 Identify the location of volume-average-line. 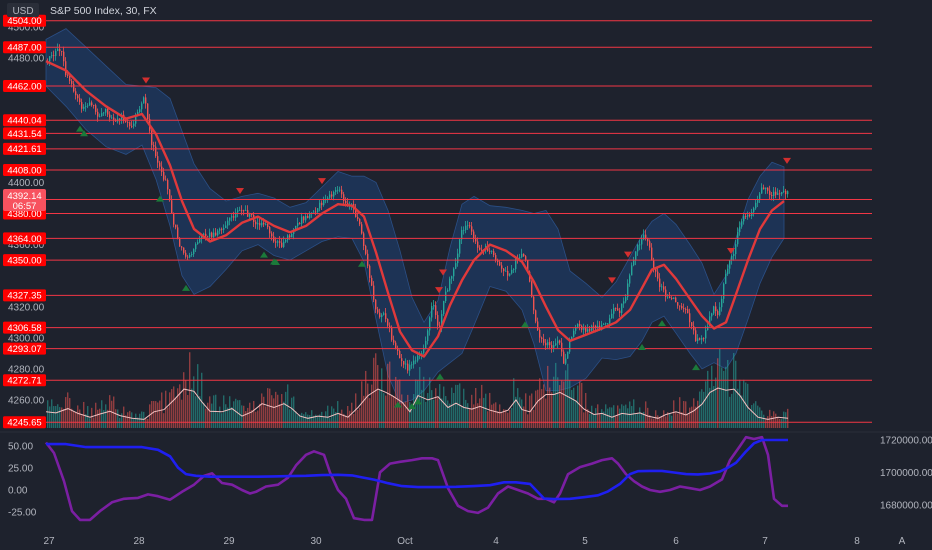
(417, 403).